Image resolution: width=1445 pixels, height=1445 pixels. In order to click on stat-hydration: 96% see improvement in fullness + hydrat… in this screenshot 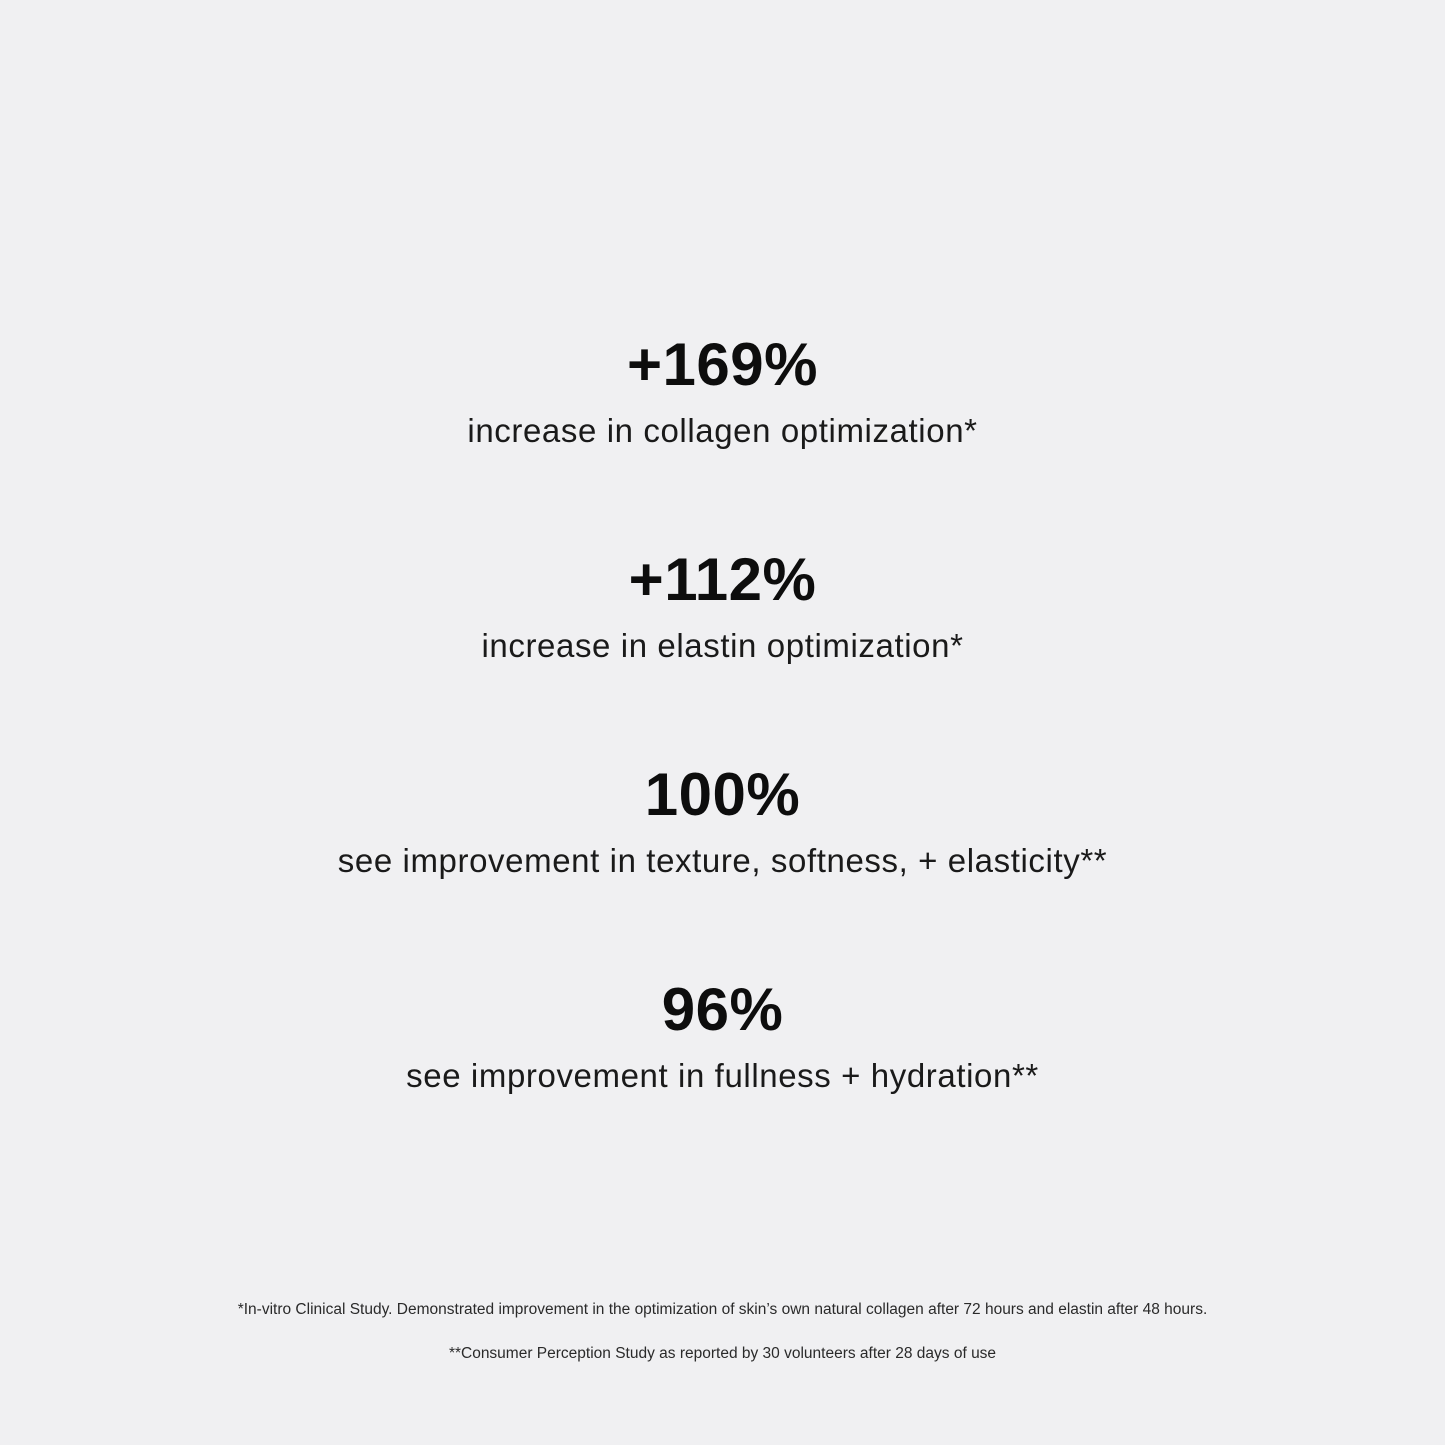, I will do `click(722, 1038)`.